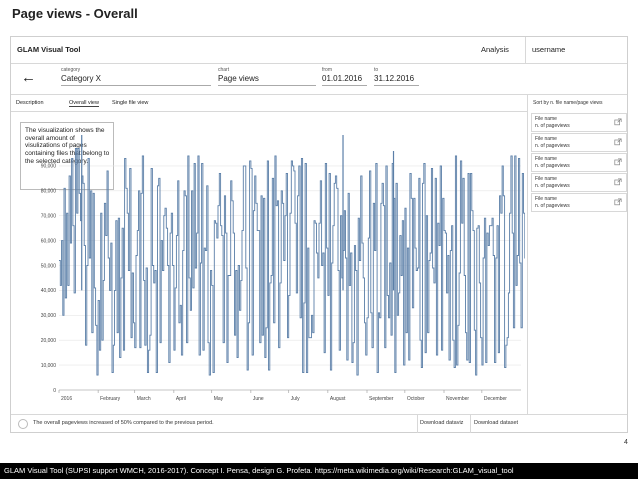 Image resolution: width=638 pixels, height=479 pixels. Describe the element at coordinates (144, 399) in the screenshot. I see `x-tick-label: March` at that location.